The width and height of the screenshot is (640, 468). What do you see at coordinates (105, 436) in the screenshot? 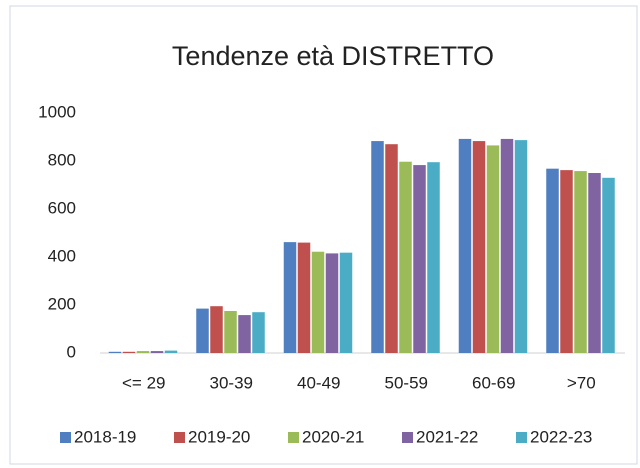
I see `legend-label: 2018-19` at bounding box center [105, 436].